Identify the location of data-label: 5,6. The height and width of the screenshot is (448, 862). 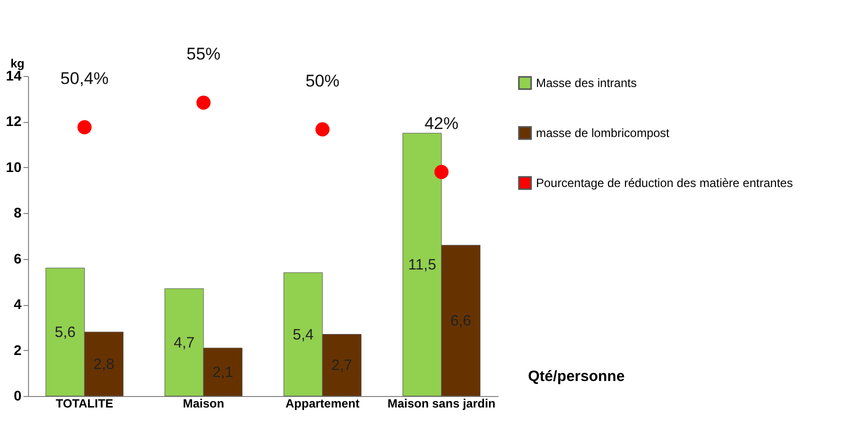
(65, 332).